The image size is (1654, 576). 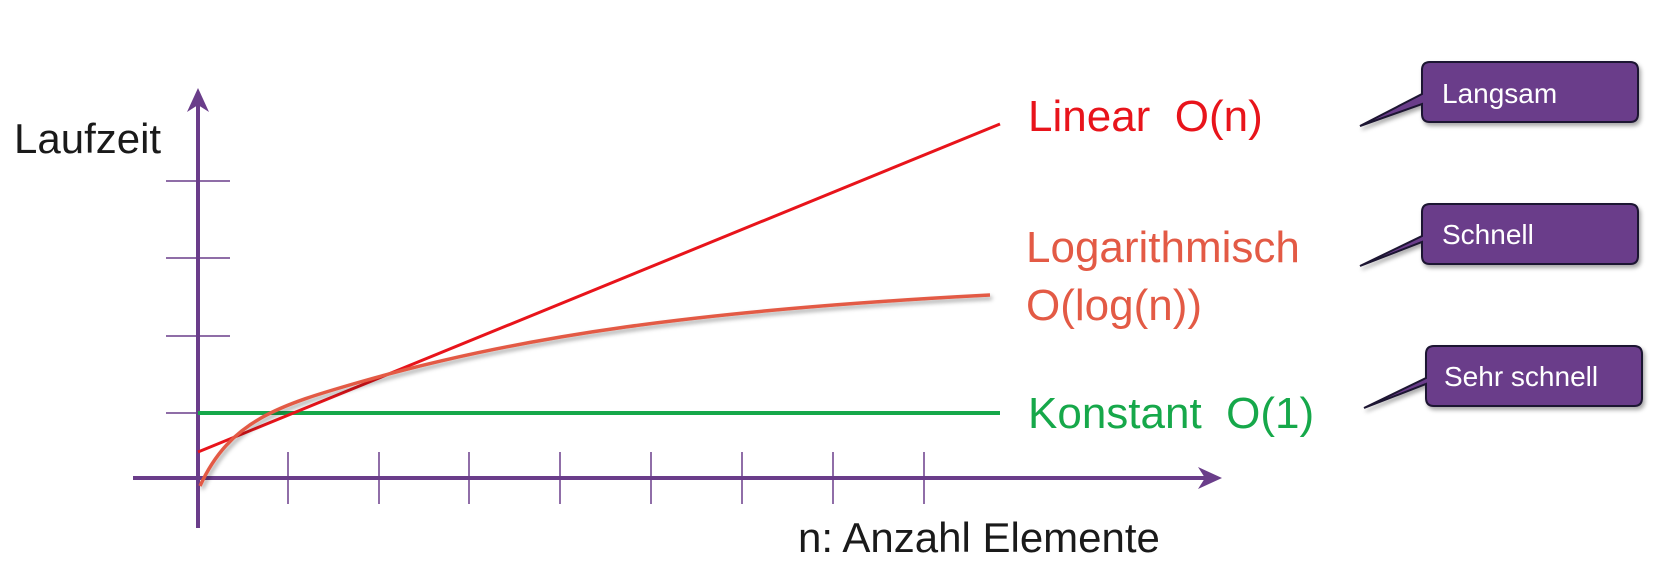 I want to click on constant-label: Konstant O(1), so click(x=1171, y=413).